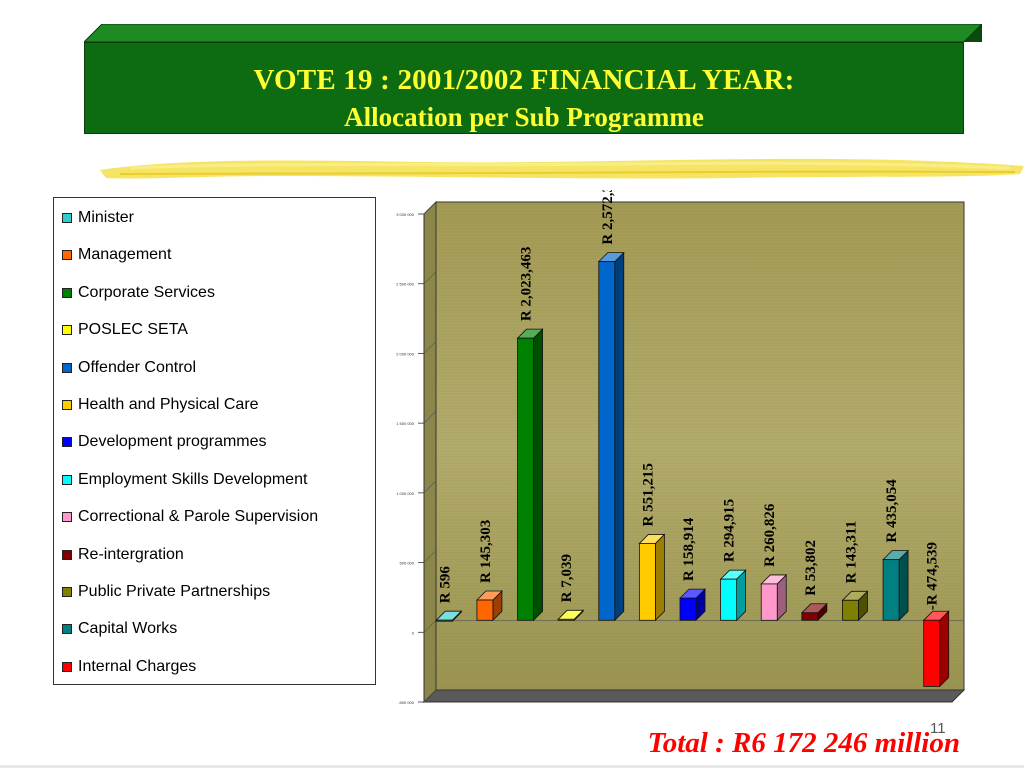 The height and width of the screenshot is (768, 1024). What do you see at coordinates (137, 666) in the screenshot?
I see `legend-label: Internal Charges` at bounding box center [137, 666].